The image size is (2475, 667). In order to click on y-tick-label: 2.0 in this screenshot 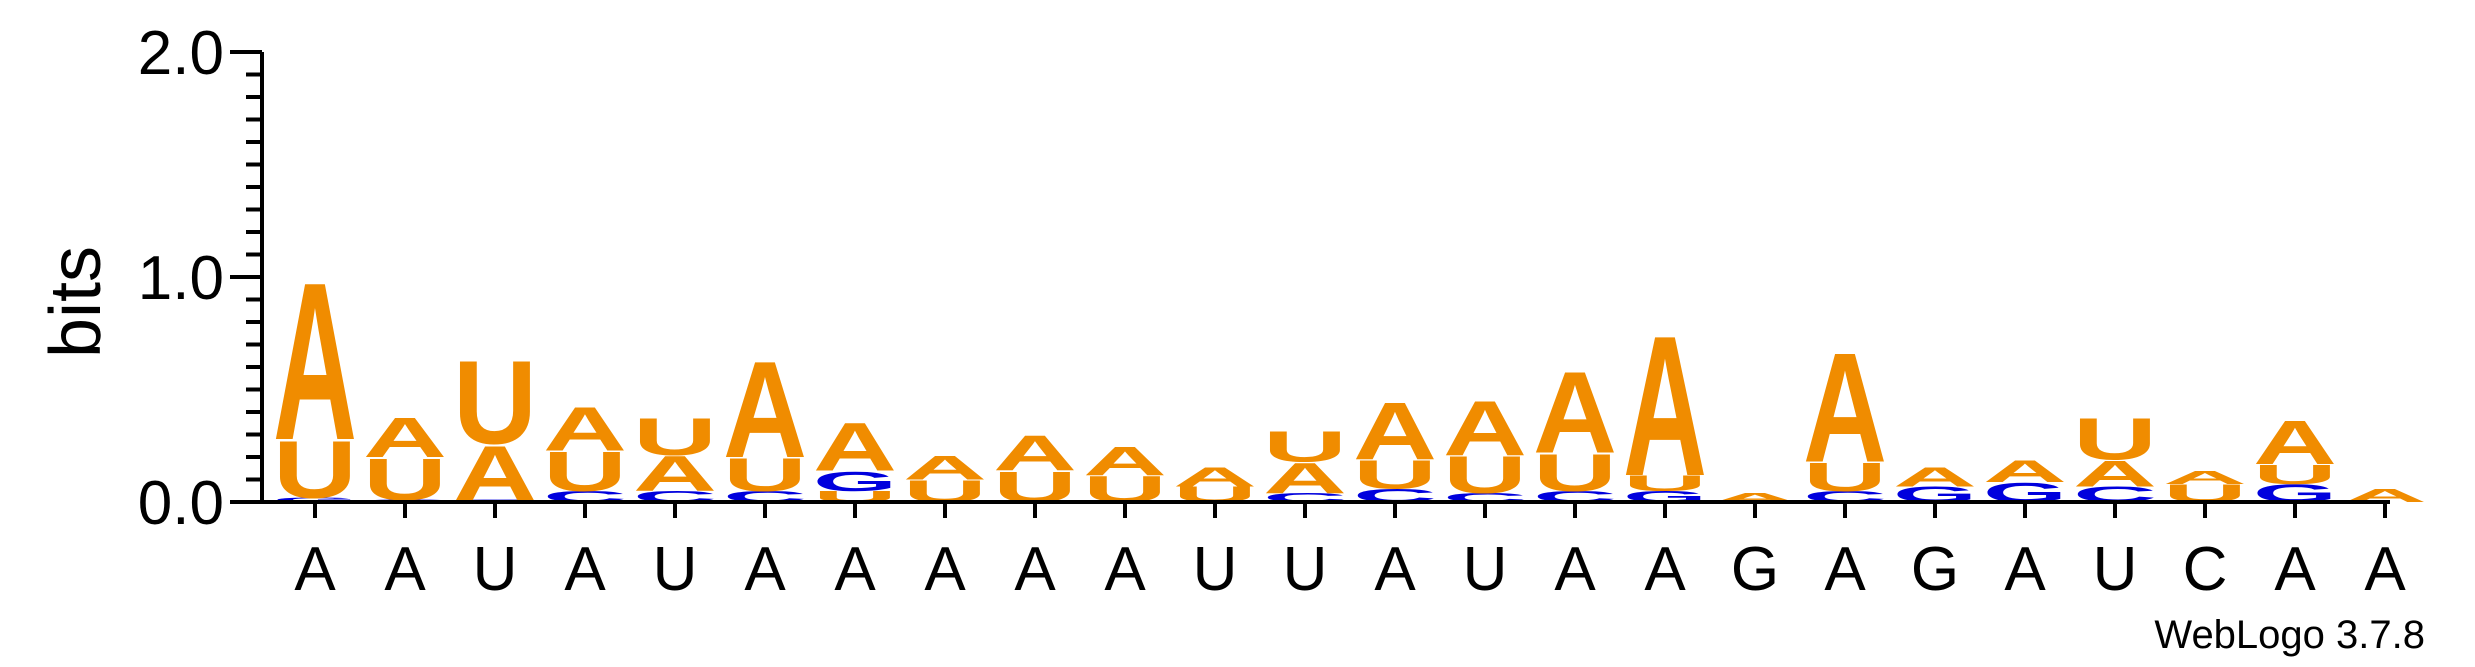, I will do `click(181, 53)`.